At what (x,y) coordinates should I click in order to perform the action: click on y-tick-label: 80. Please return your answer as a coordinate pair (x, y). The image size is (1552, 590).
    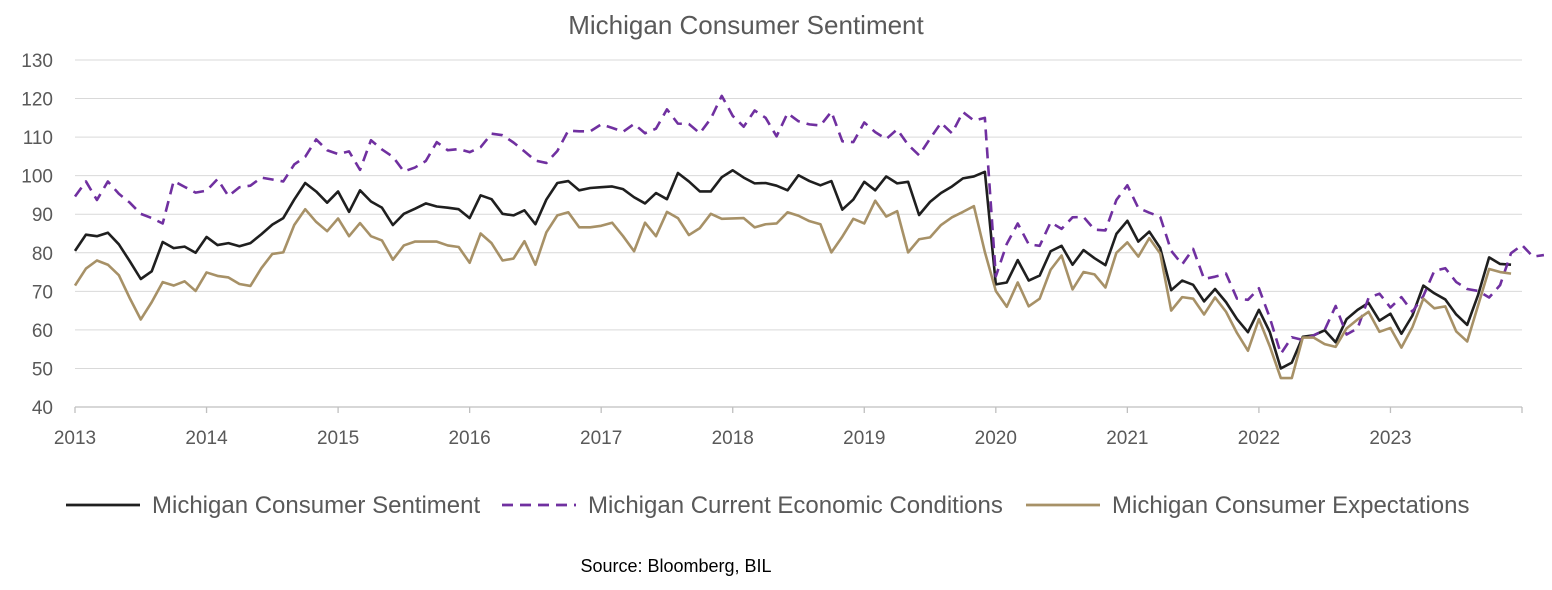
    Looking at the image, I should click on (42, 254).